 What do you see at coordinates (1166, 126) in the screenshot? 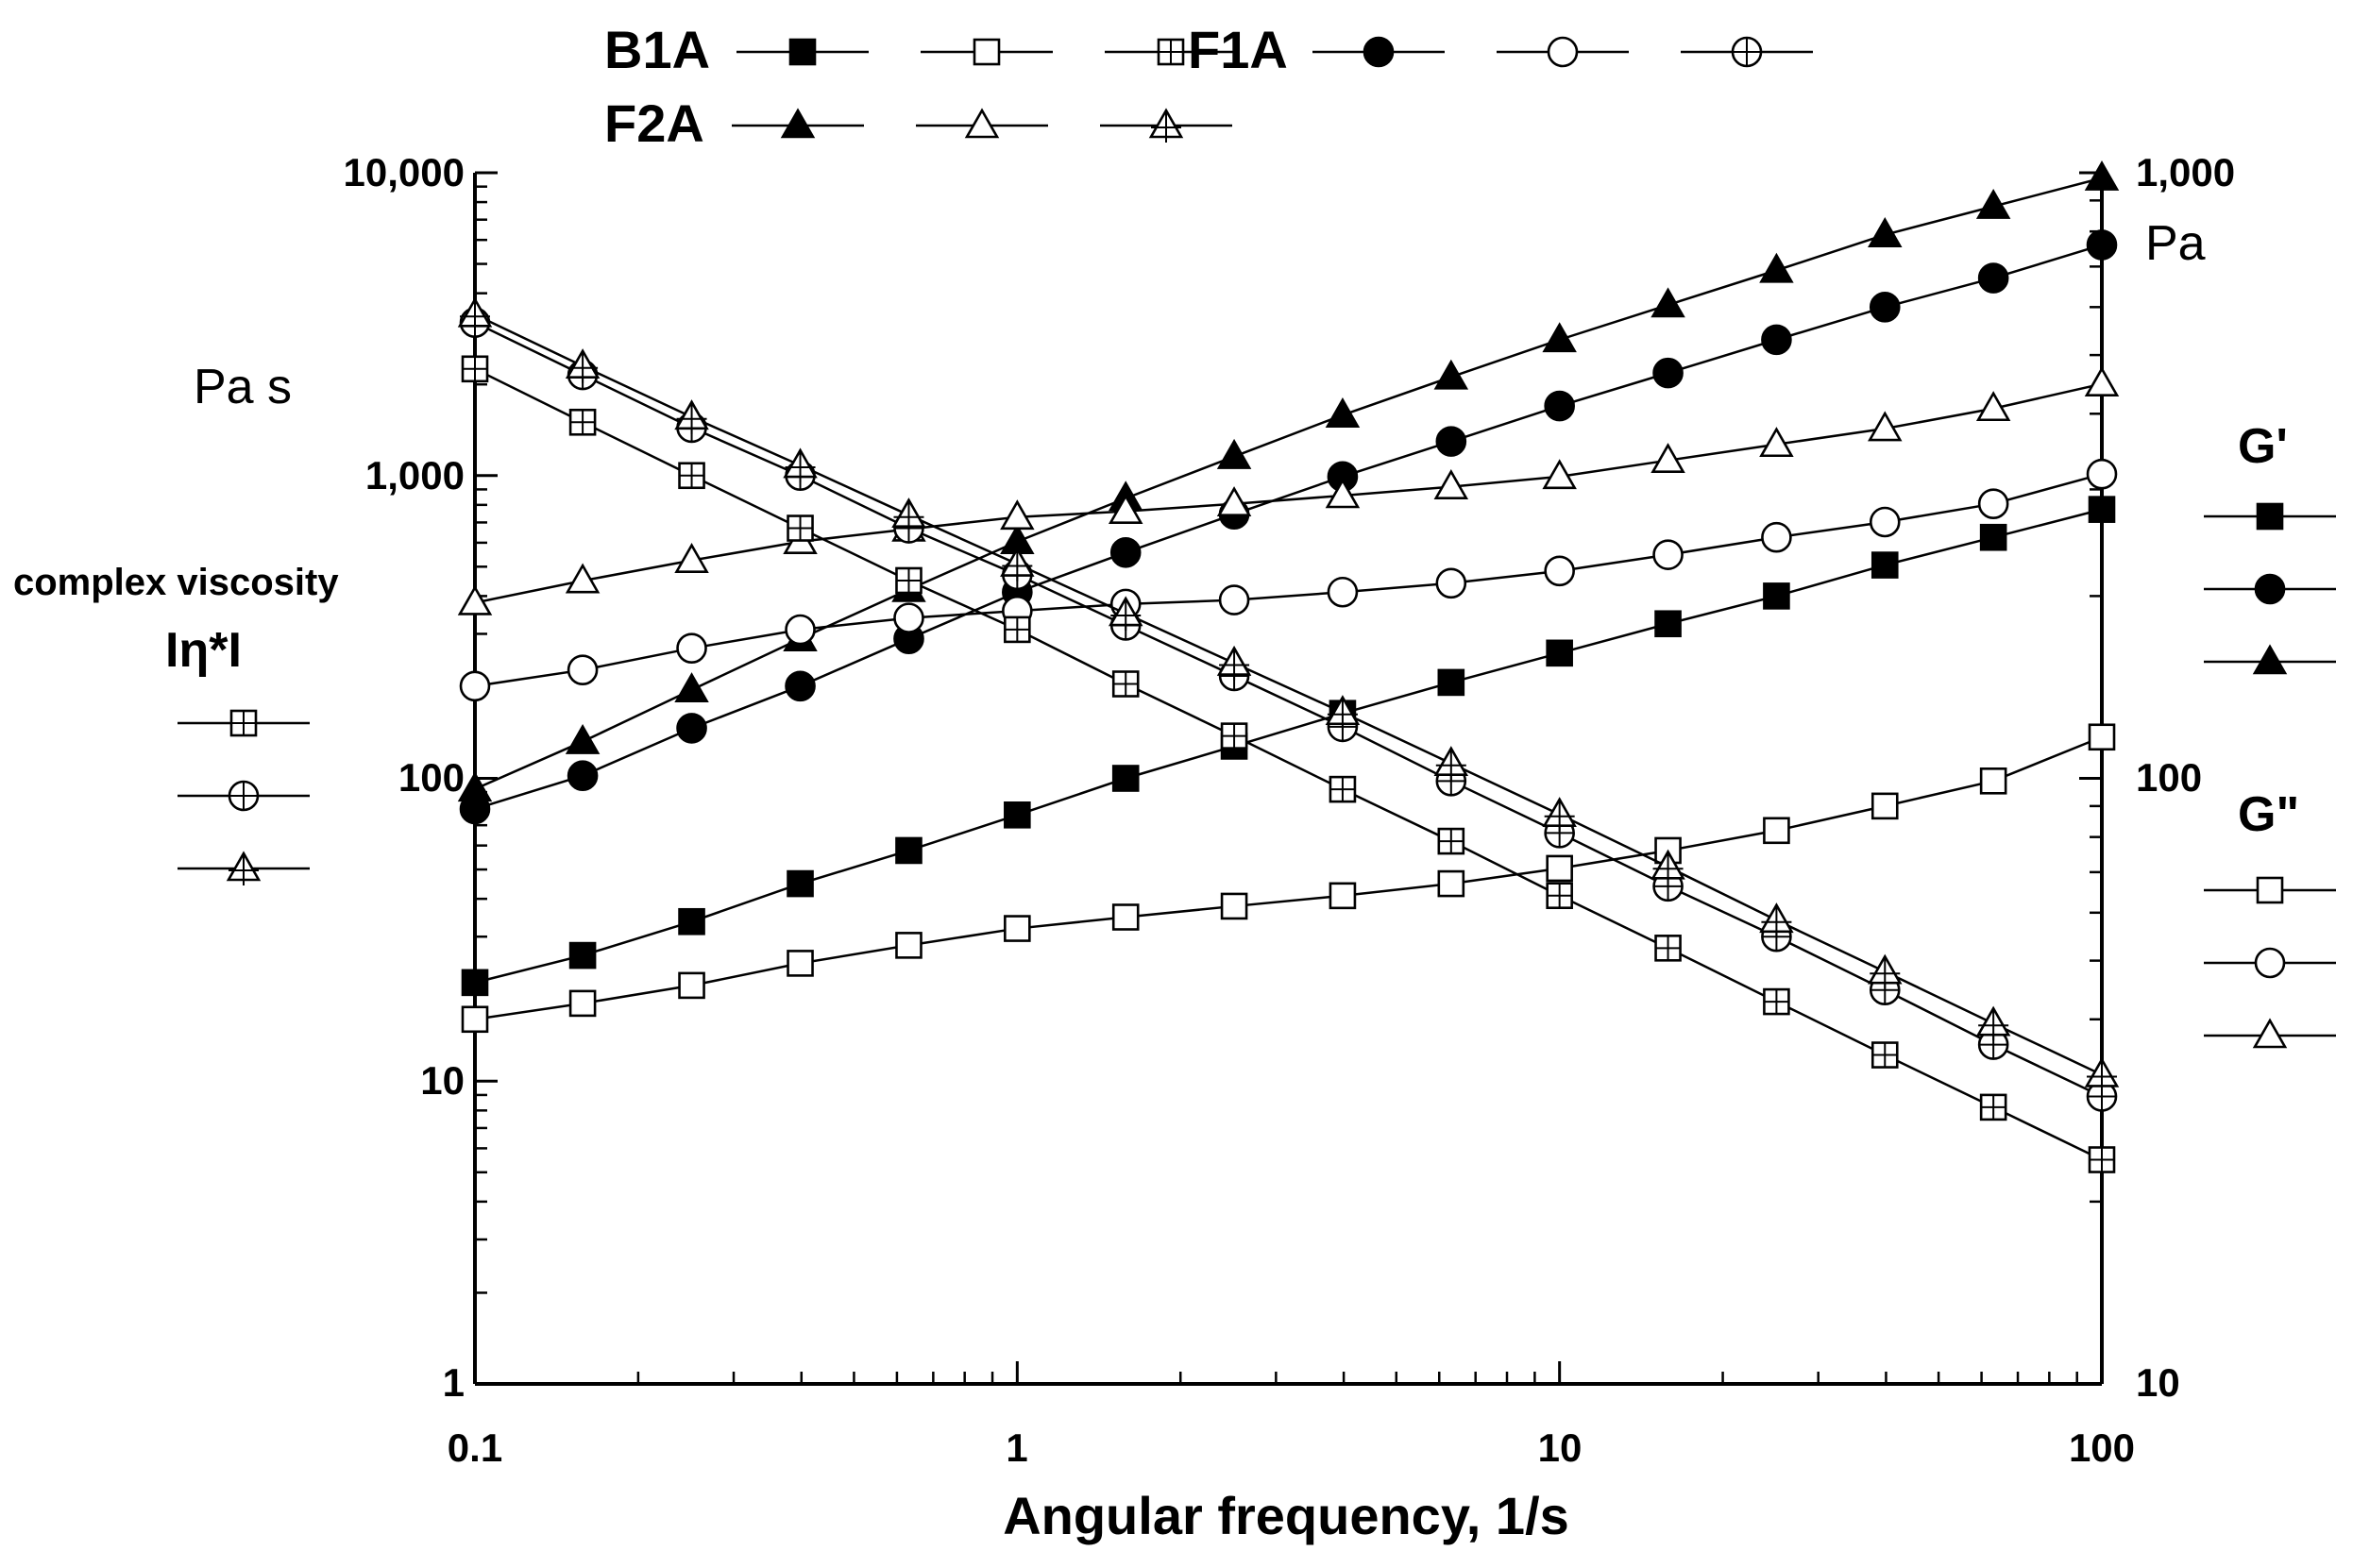
I see `legend-key-f2a-crossed` at bounding box center [1166, 126].